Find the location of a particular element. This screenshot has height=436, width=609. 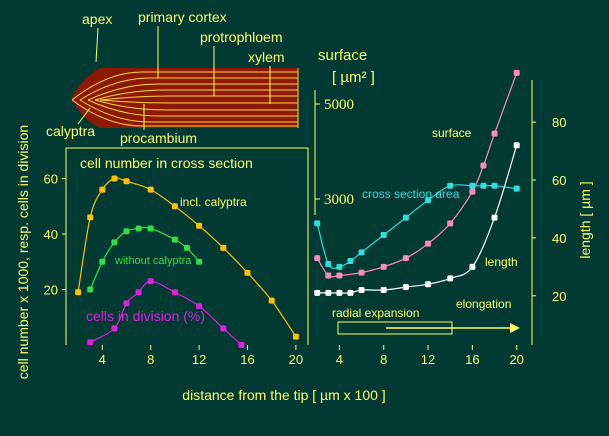

primary-cortex-label: primary cortex is located at coordinates (182, 17).